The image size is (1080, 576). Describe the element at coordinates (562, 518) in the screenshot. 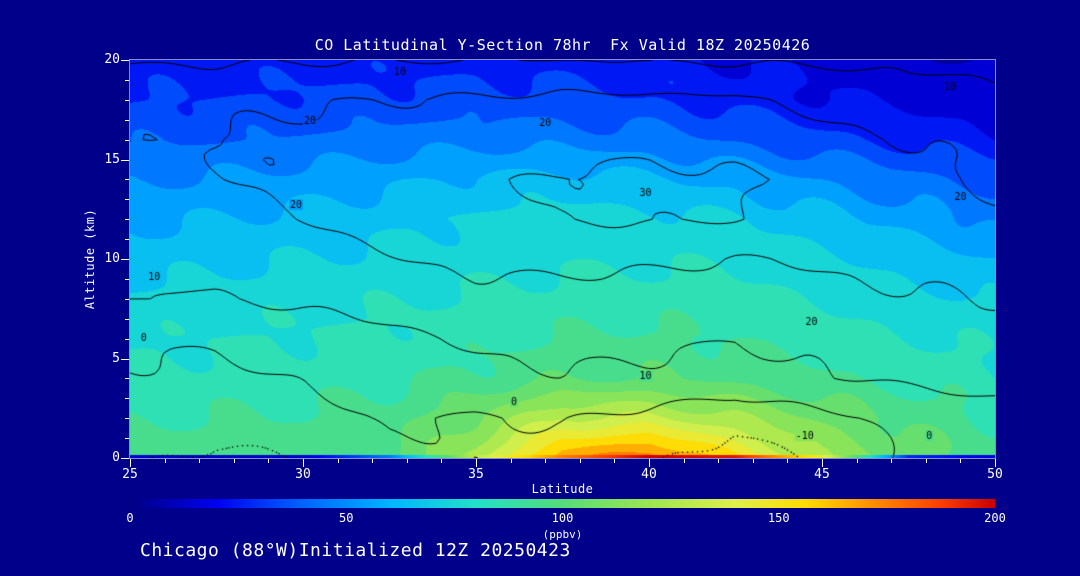

I see `colorbar-tick-label: 100` at that location.